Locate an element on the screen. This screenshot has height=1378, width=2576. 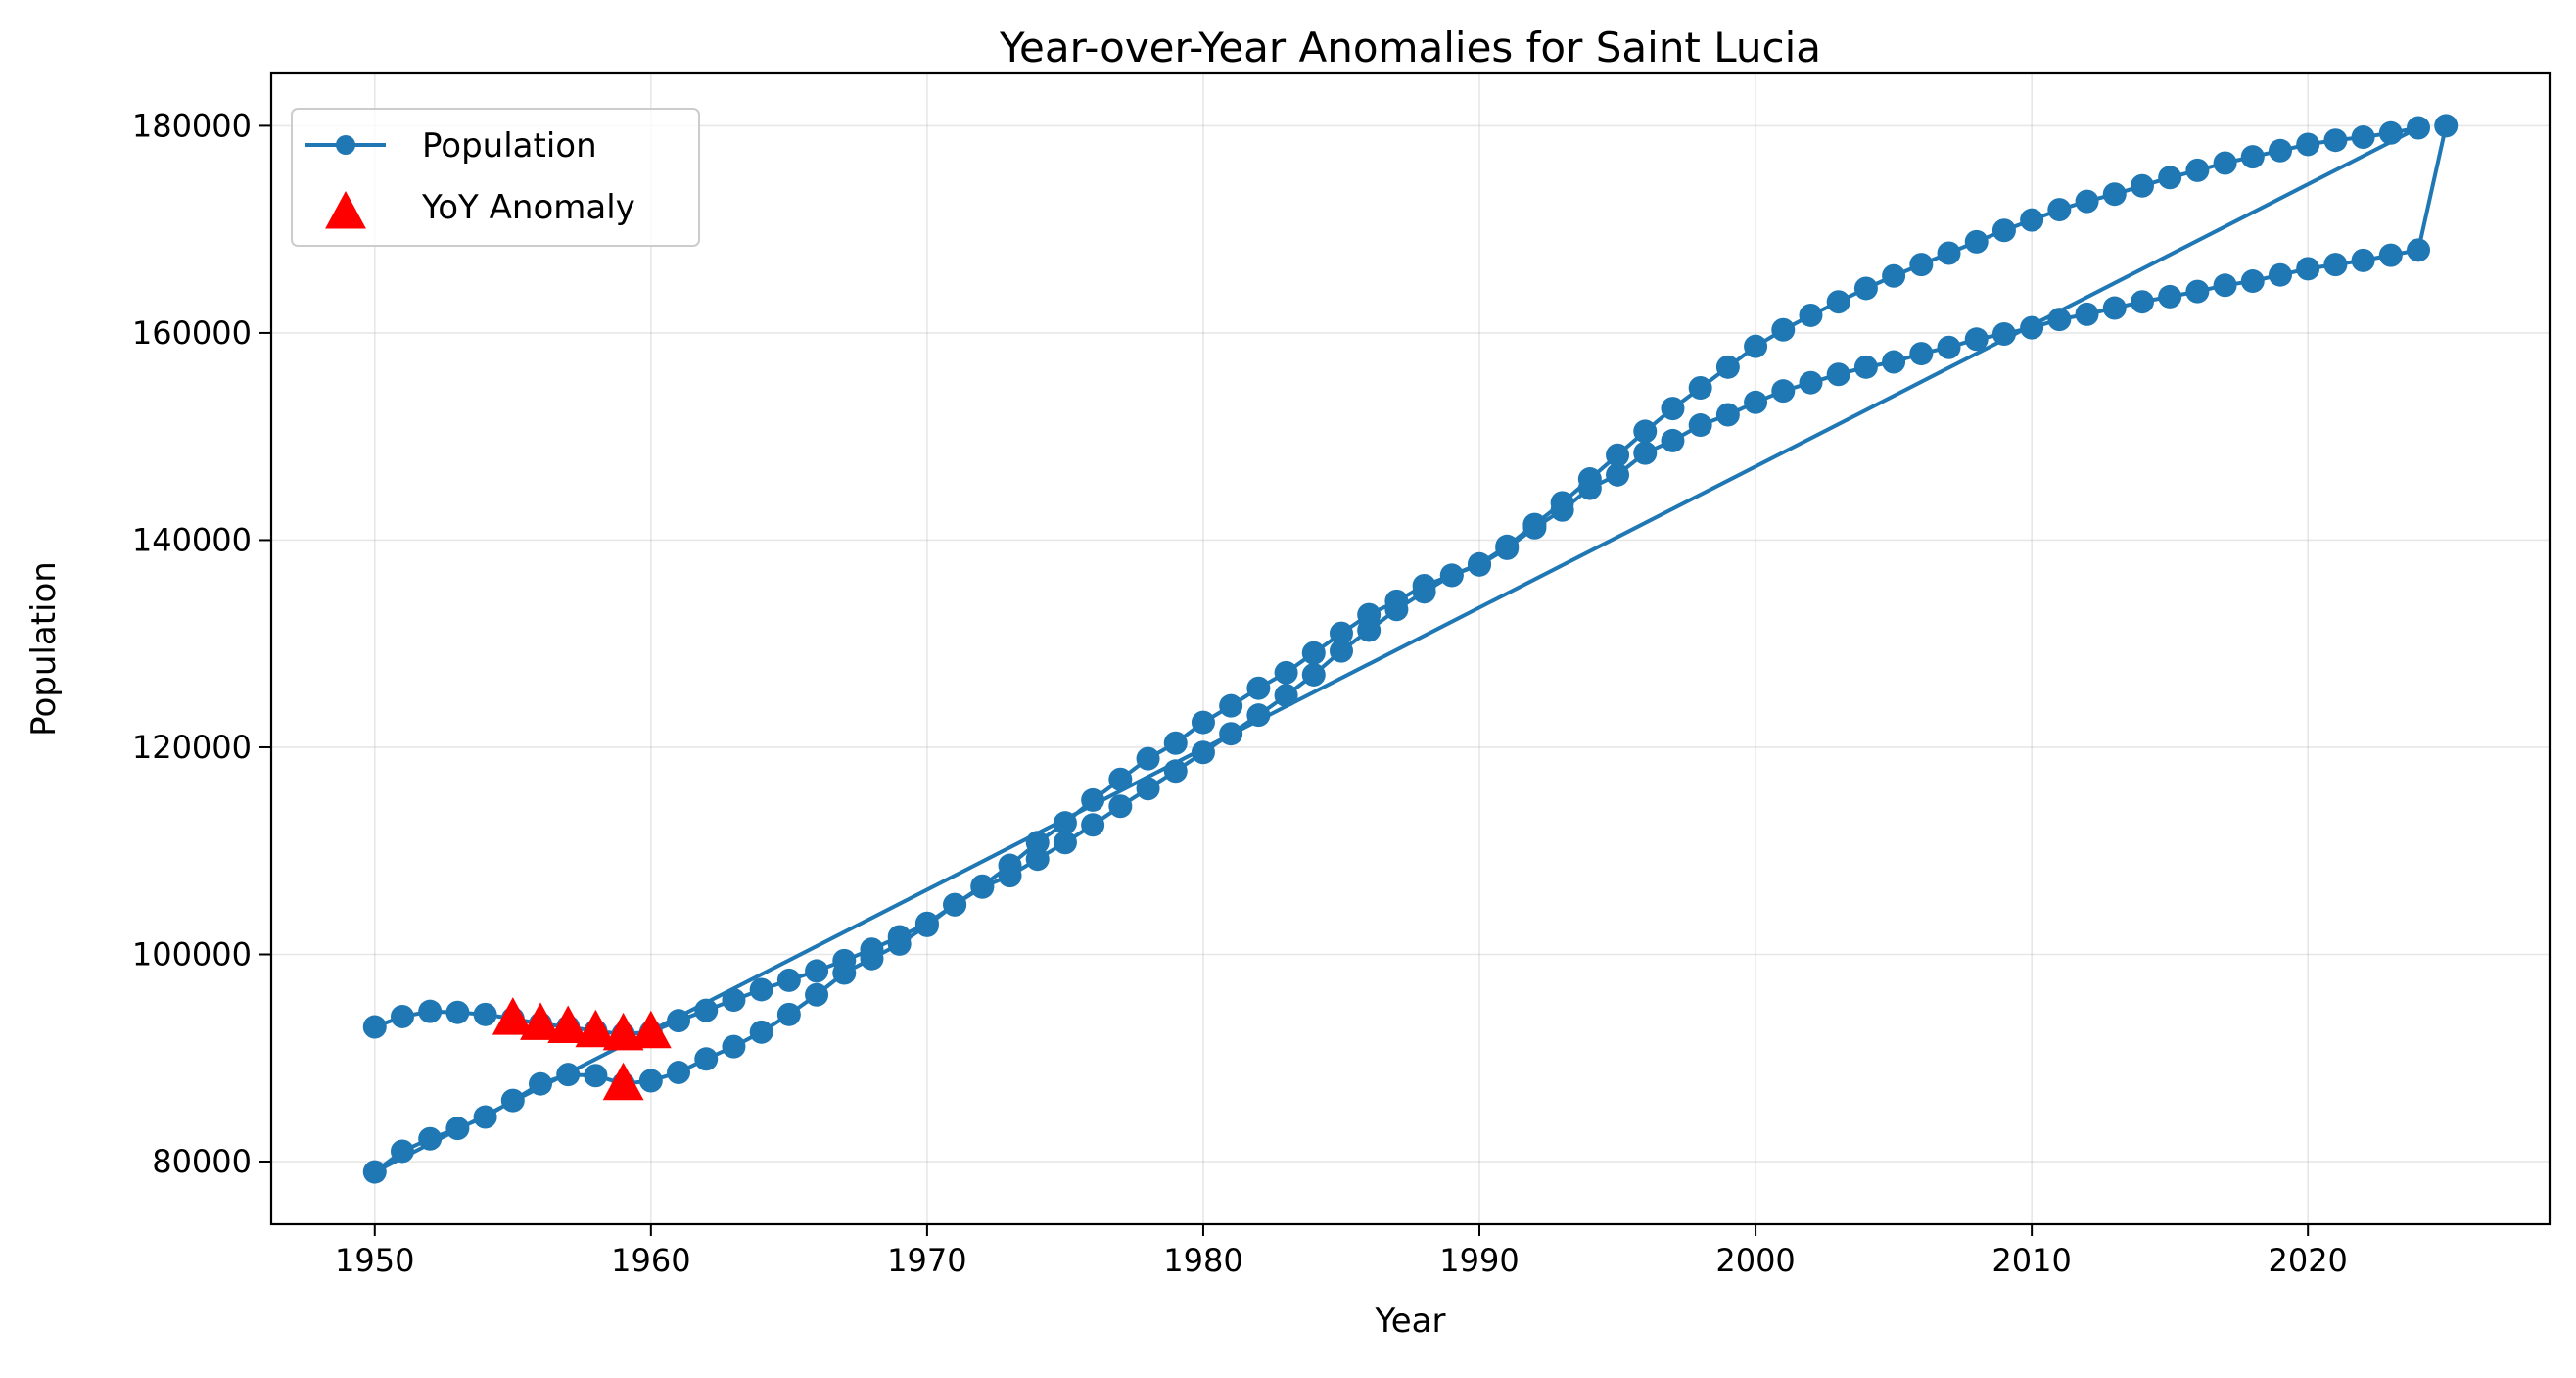
y-tick-label: 100000 is located at coordinates (192, 954).